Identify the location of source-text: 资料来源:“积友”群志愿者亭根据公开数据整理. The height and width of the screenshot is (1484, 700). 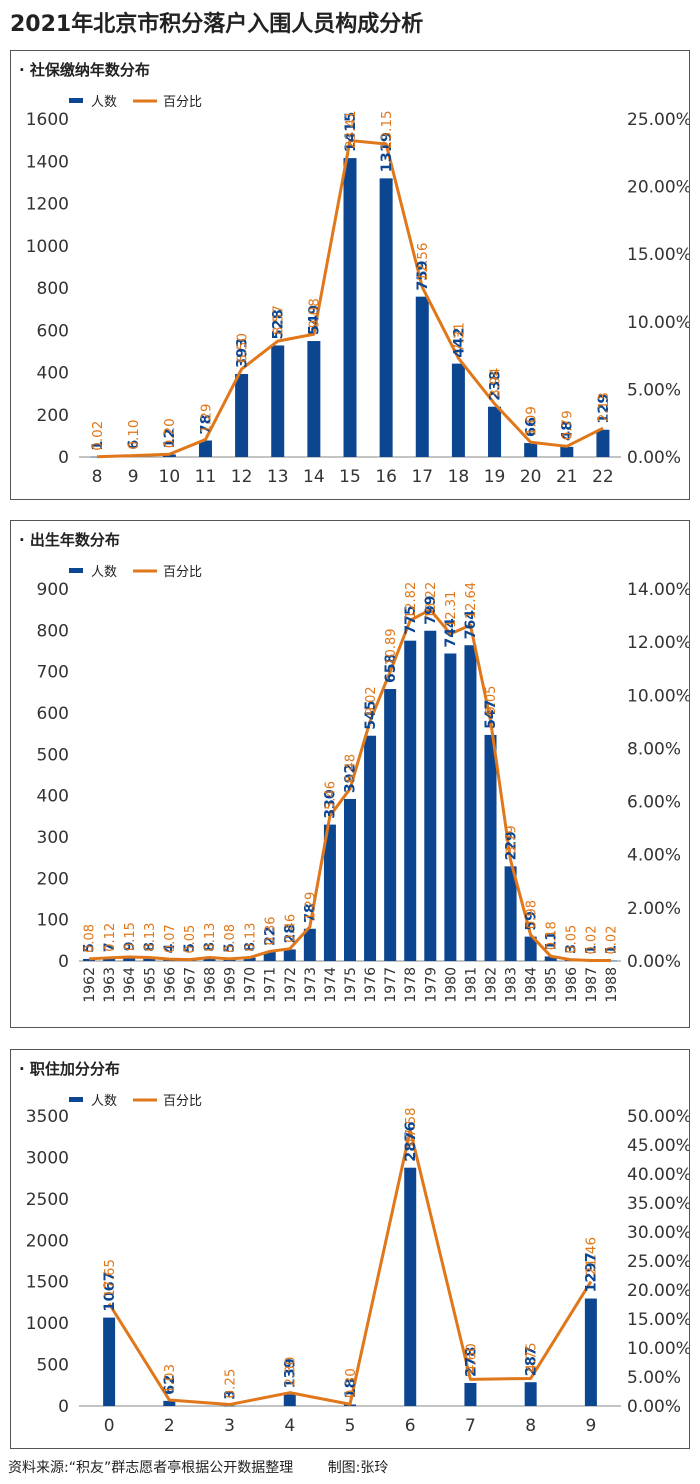
(151, 1468).